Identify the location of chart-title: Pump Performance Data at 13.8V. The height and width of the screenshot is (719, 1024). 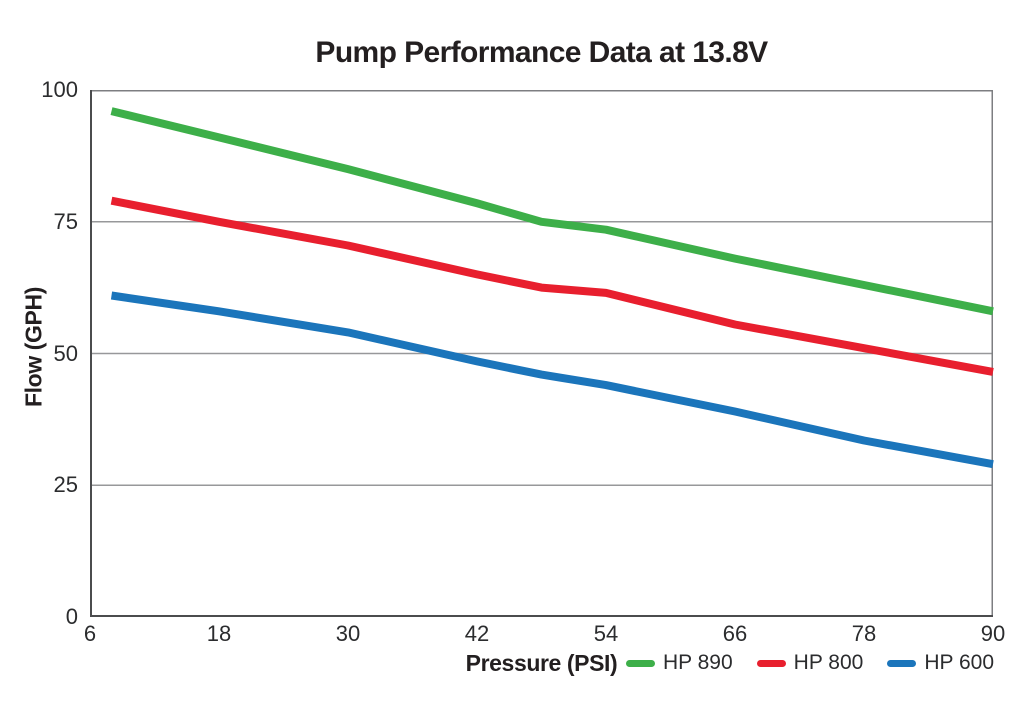
(541, 52).